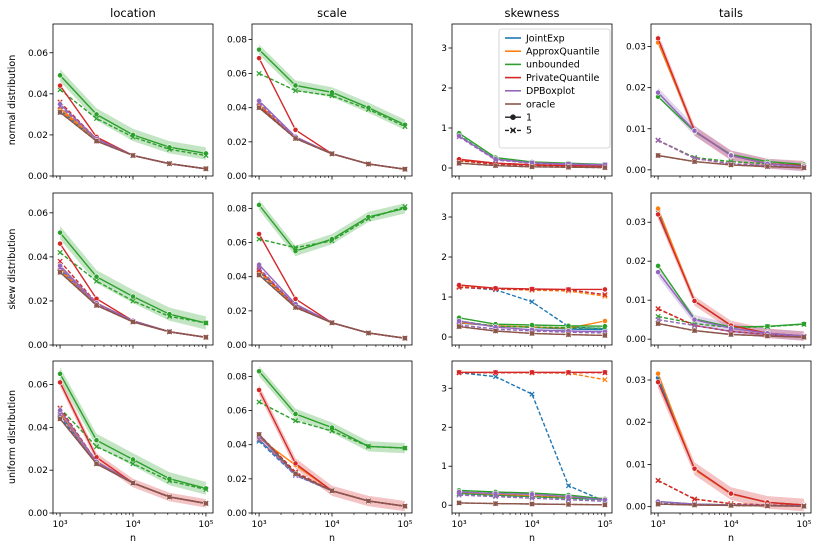 Image resolution: width=830 pixels, height=554 pixels. I want to click on panel-r1-c0: 0.00 0.02 0.04 0.06, so click(121, 271).